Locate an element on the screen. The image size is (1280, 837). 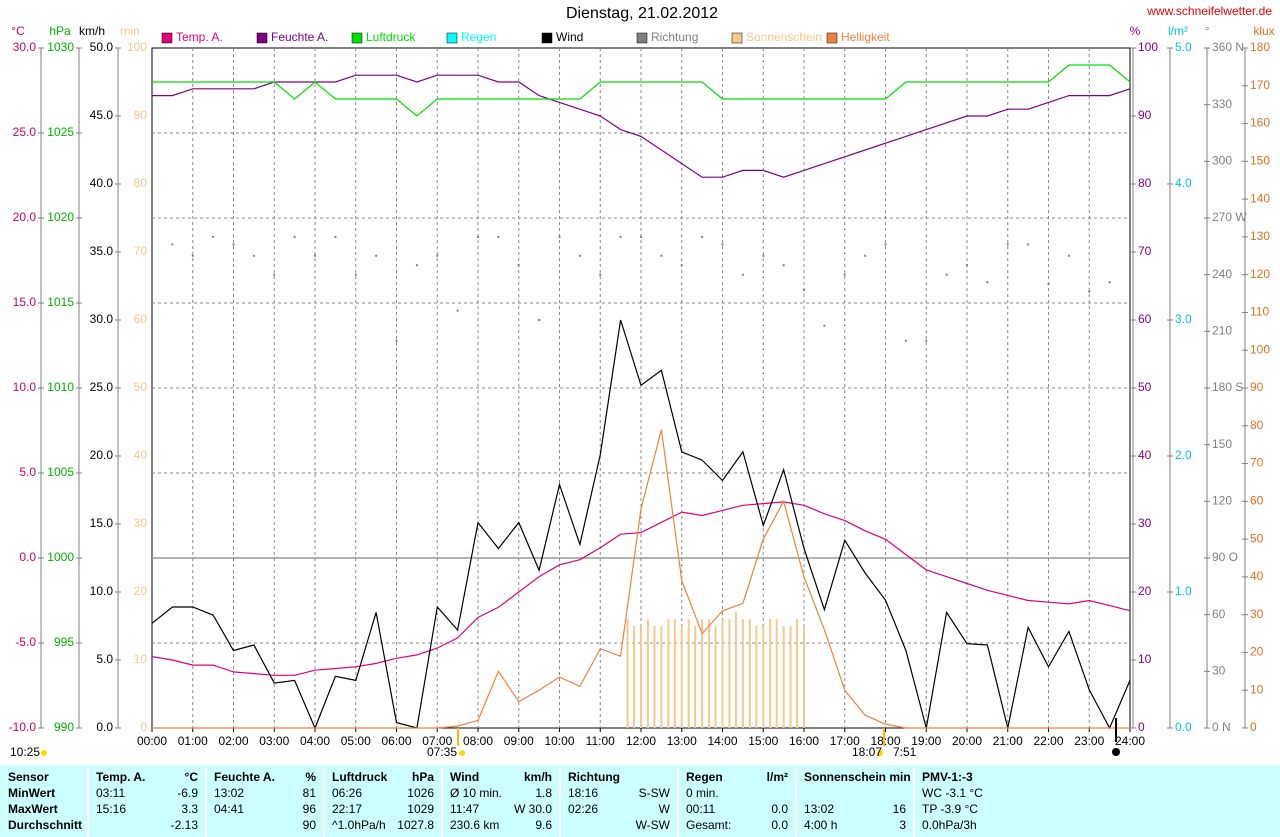
y-tick-label: -10.0 is located at coordinates (23, 727).